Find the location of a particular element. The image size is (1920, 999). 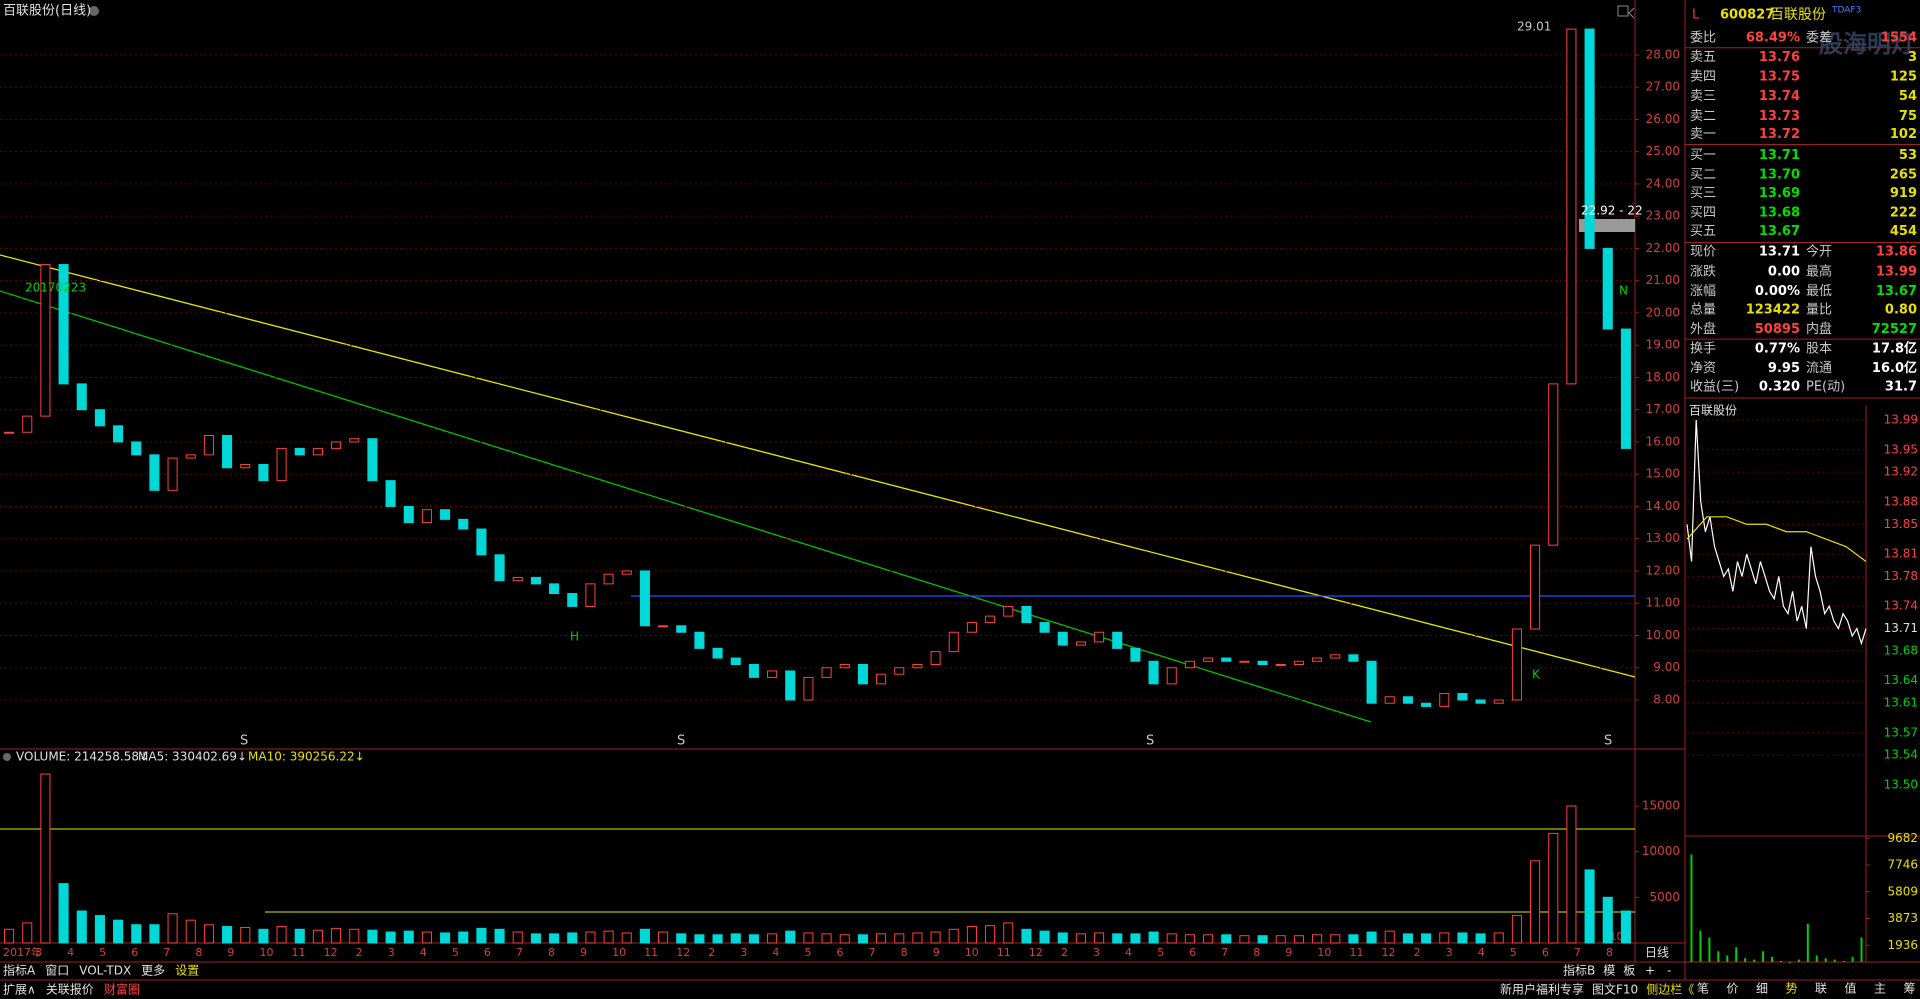

side-tab: 笔 is located at coordinates (1703, 988).